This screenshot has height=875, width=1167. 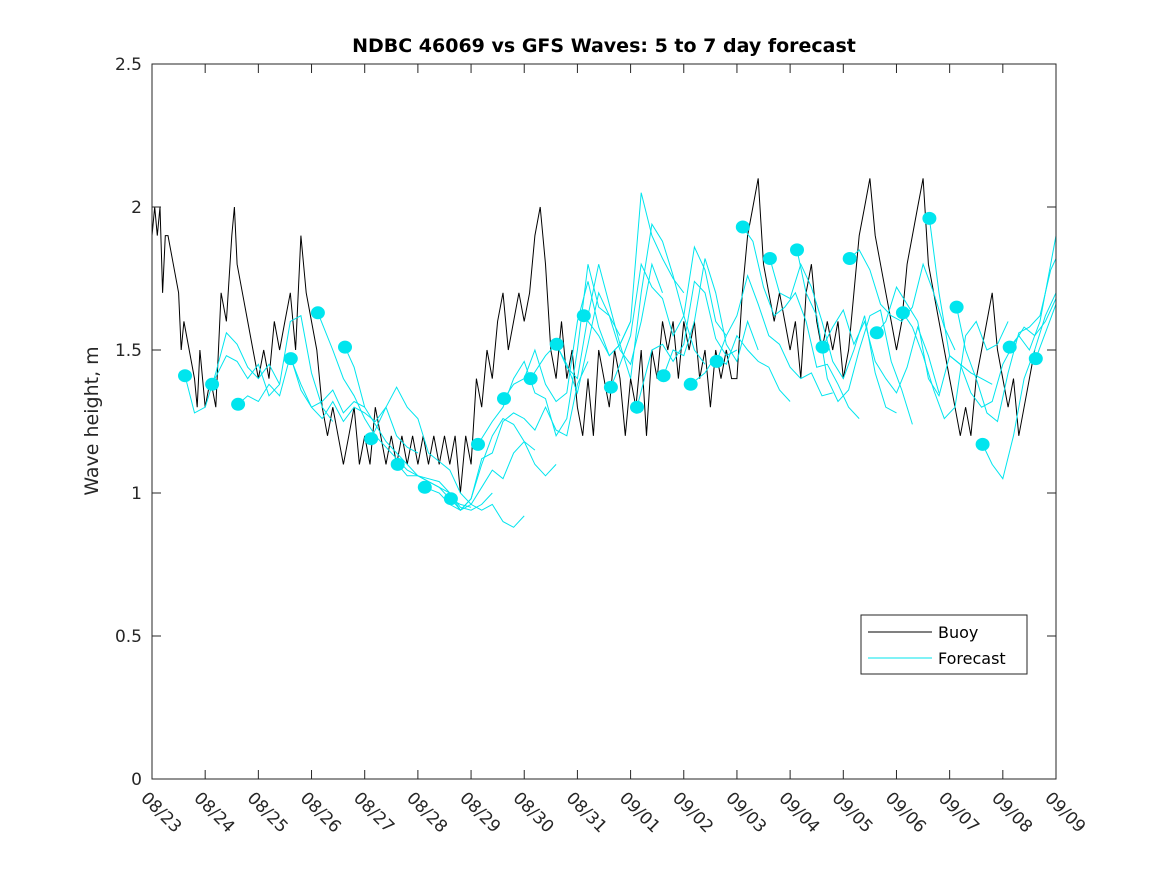 What do you see at coordinates (136, 780) in the screenshot?
I see `y-tick-label: 0` at bounding box center [136, 780].